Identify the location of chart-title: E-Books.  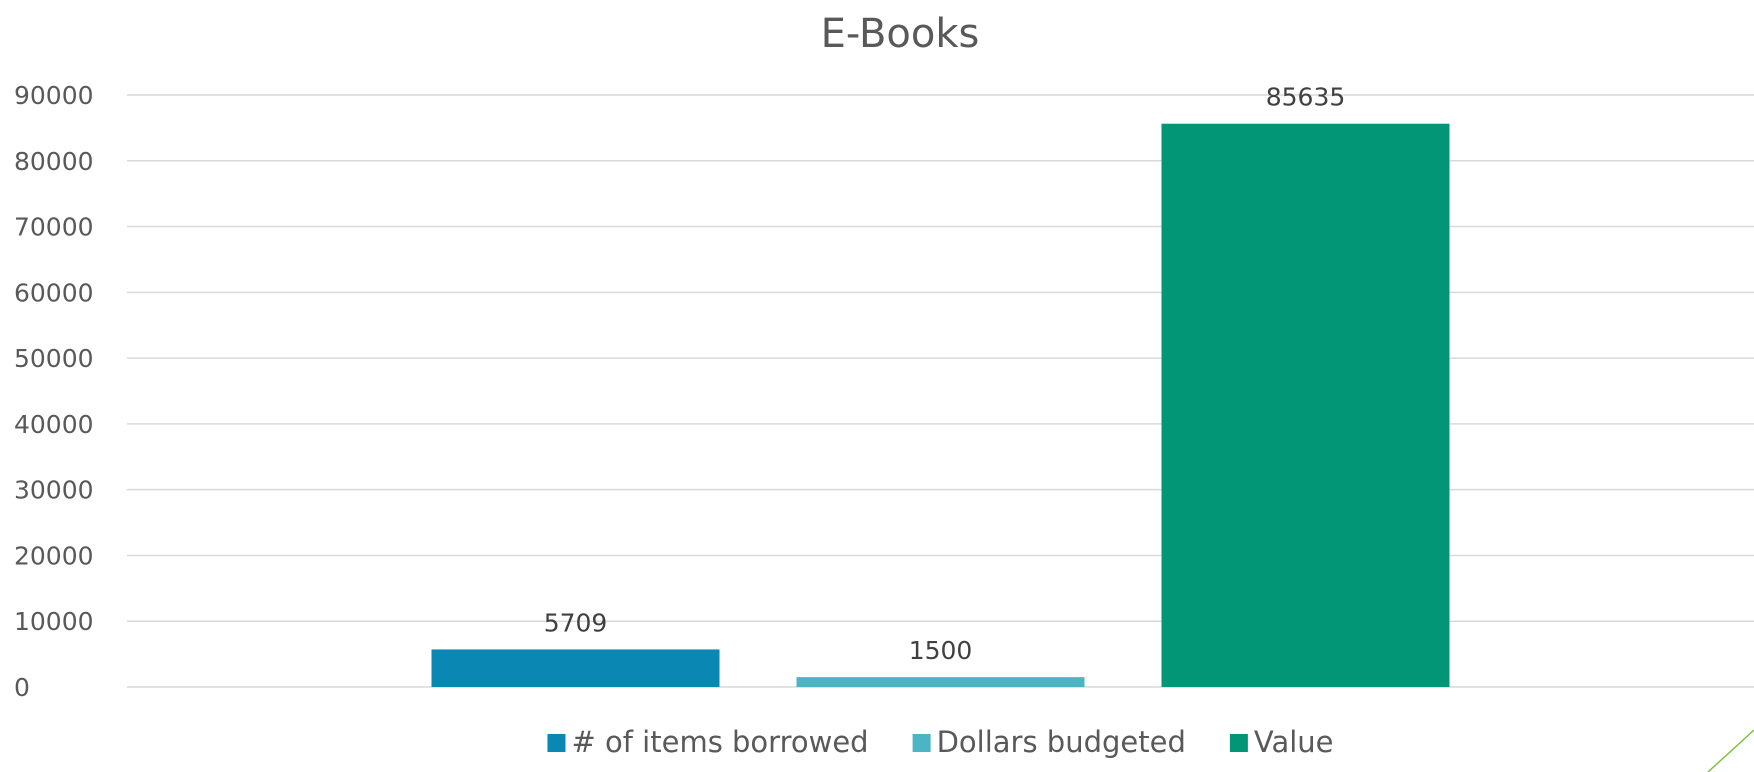
(900, 34).